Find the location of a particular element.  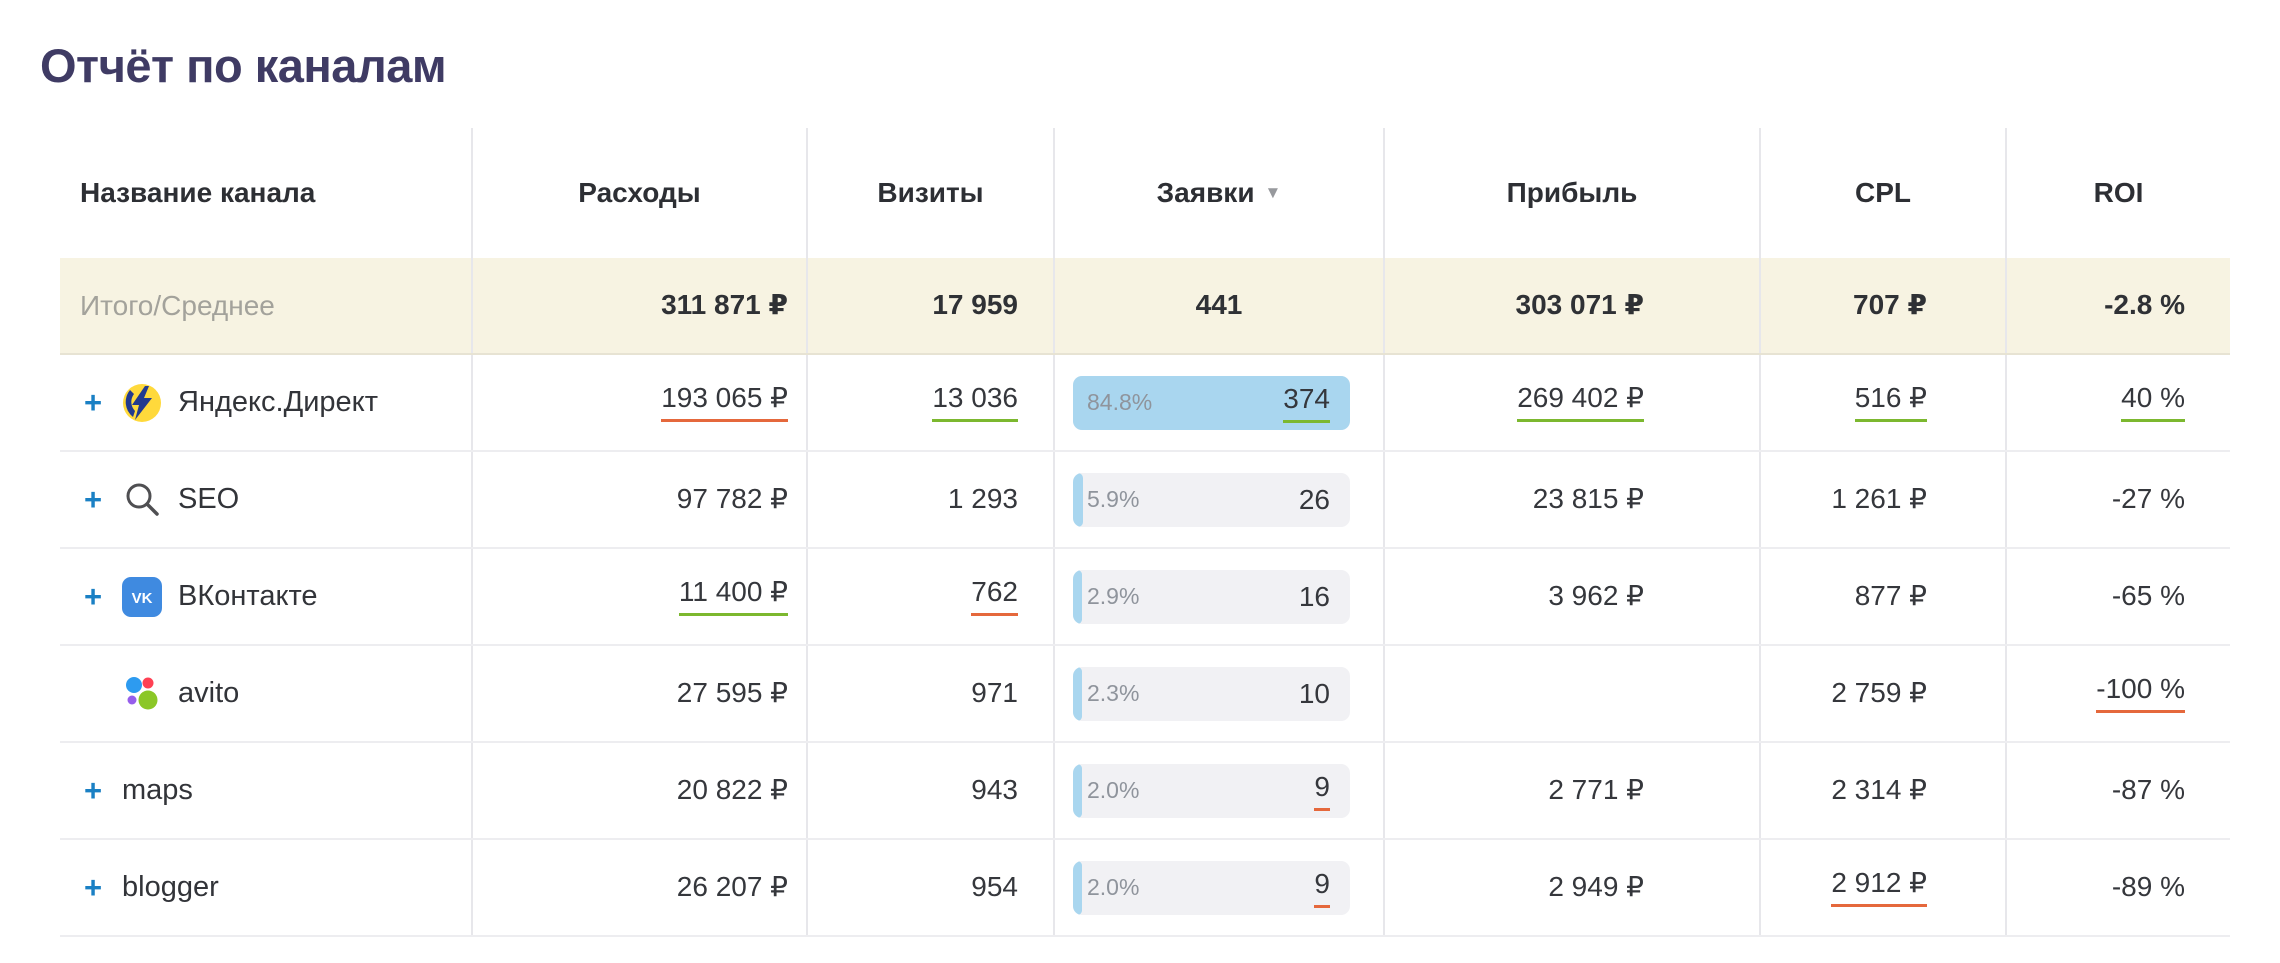

cpl-value: 516 ₽ is located at coordinates (1890, 402).